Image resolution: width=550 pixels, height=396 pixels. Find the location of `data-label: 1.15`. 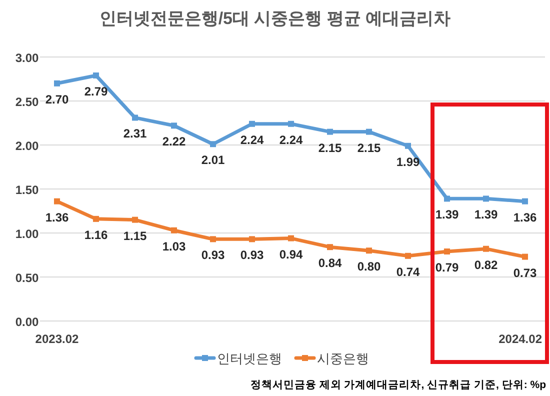

data-label: 1.15 is located at coordinates (135, 235).